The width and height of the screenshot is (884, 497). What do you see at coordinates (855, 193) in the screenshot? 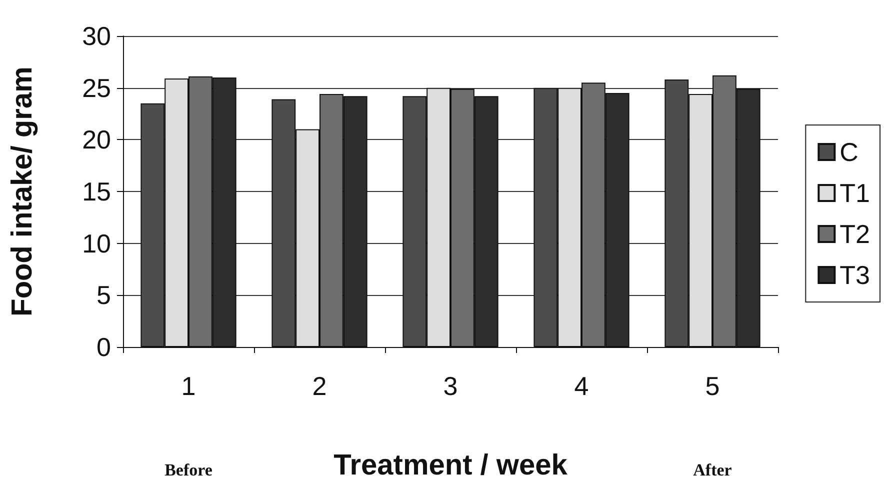
I see `legend-label: T1` at bounding box center [855, 193].